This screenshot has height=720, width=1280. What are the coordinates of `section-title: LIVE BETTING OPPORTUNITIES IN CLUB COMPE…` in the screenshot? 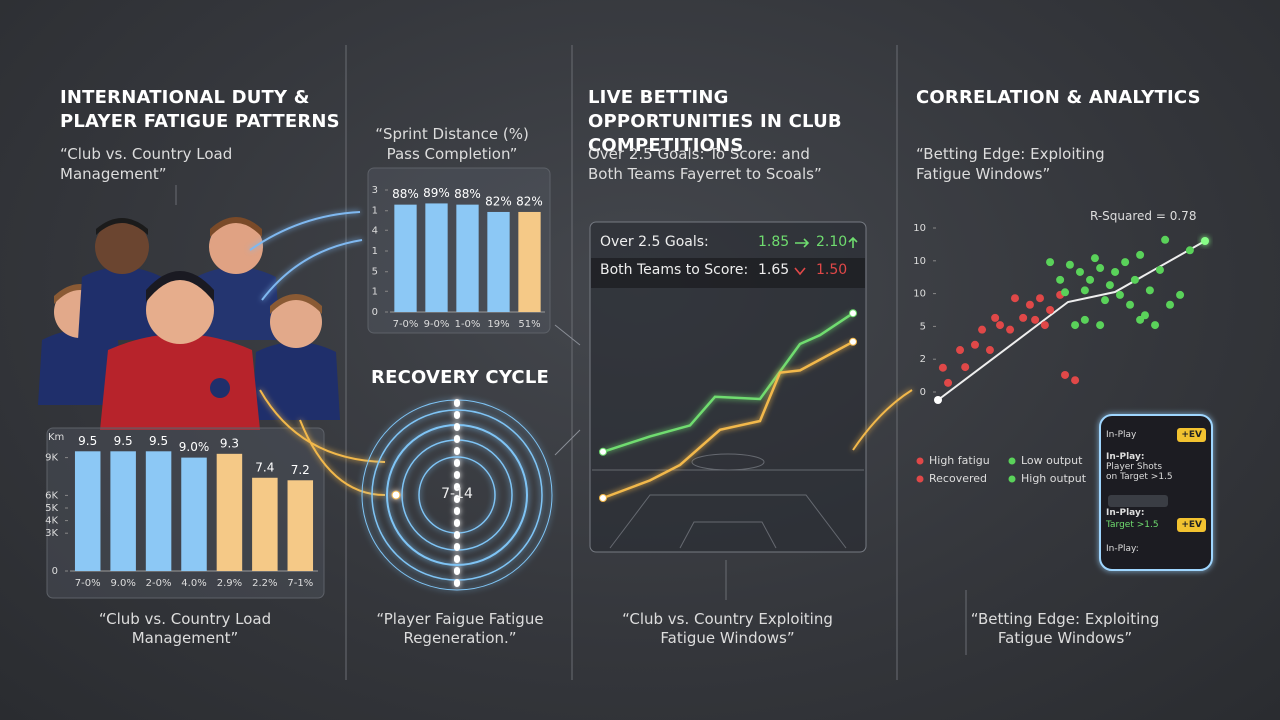 It's located at (715, 121).